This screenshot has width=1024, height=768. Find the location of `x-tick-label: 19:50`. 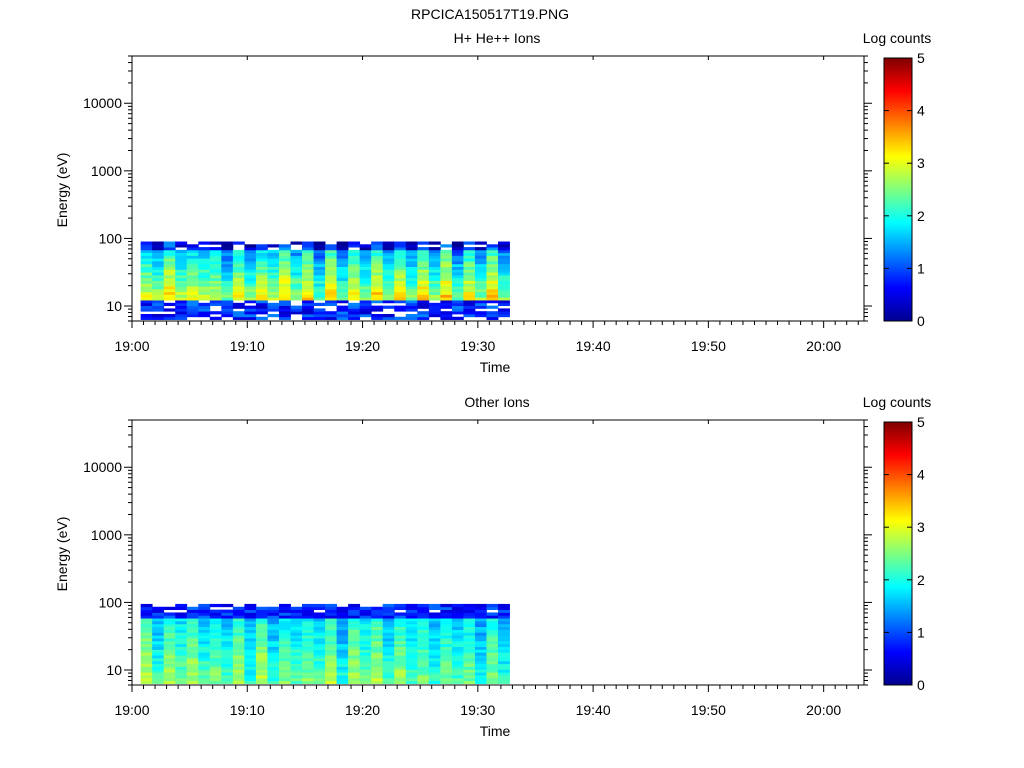

x-tick-label: 19:50 is located at coordinates (708, 710).